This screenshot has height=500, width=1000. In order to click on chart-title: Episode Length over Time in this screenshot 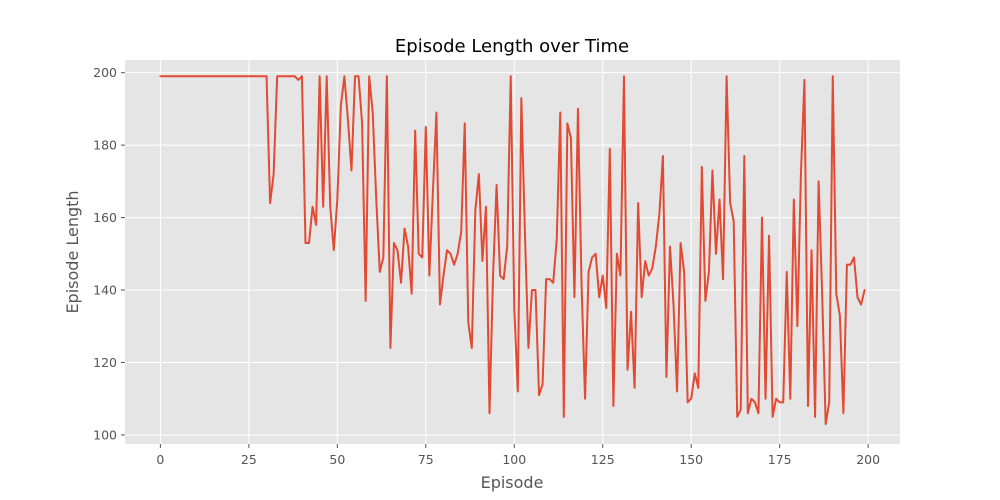, I will do `click(512, 46)`.